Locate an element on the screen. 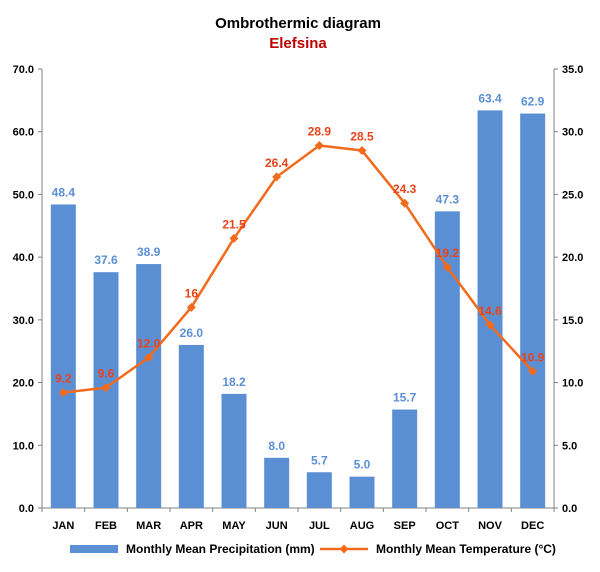 This screenshot has height=572, width=600. temperature-data-label: 16 is located at coordinates (192, 293).